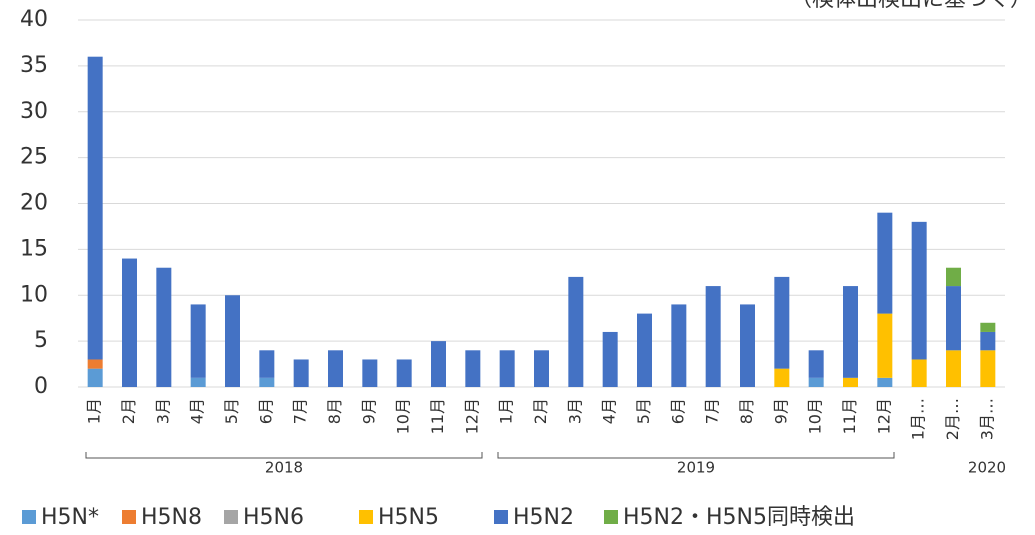 The image size is (1035, 535). What do you see at coordinates (543, 517) in the screenshot?
I see `legend-label: H5N2` at bounding box center [543, 517].